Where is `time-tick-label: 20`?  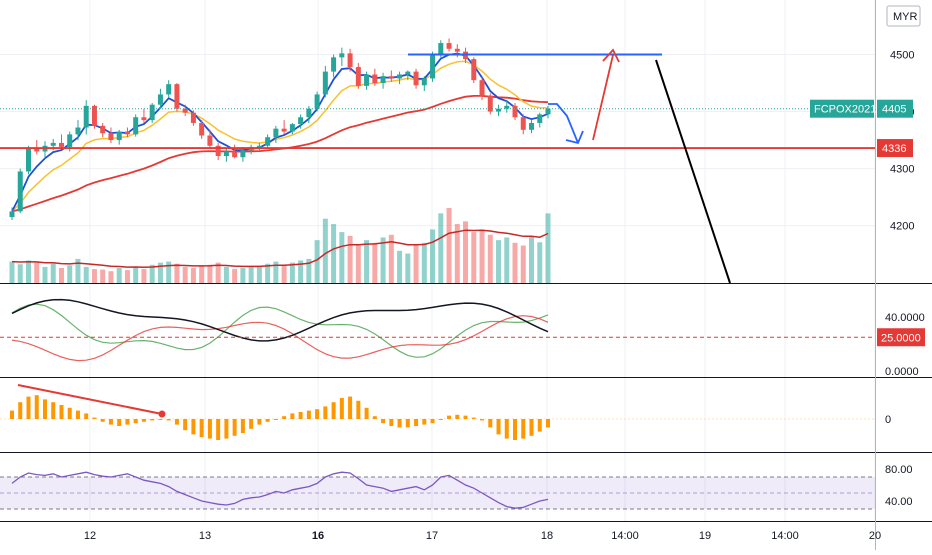
time-tick-label: 20 is located at coordinates (875, 536).